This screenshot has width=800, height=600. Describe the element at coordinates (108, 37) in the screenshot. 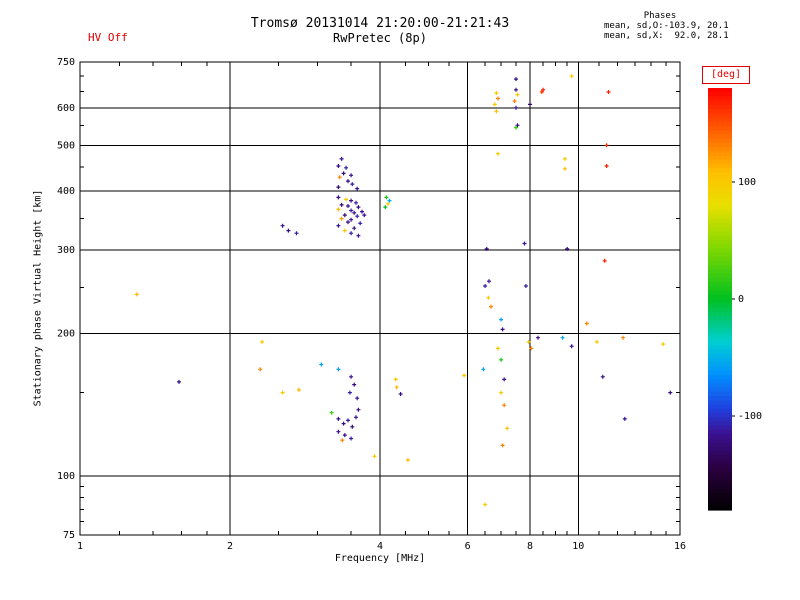

I see `hv-status: HV Off` at that location.